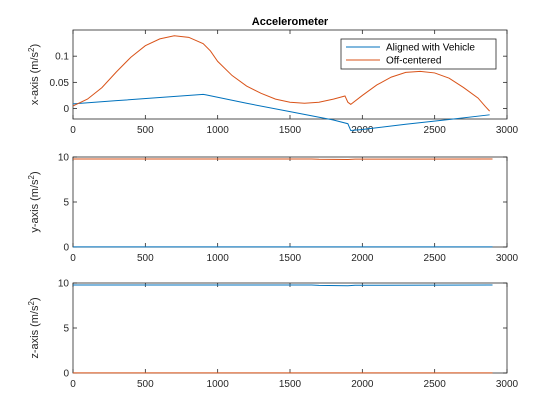  Describe the element at coordinates (35, 78) in the screenshot. I see `y-axis-label-text: x-axis (m/s` at that location.